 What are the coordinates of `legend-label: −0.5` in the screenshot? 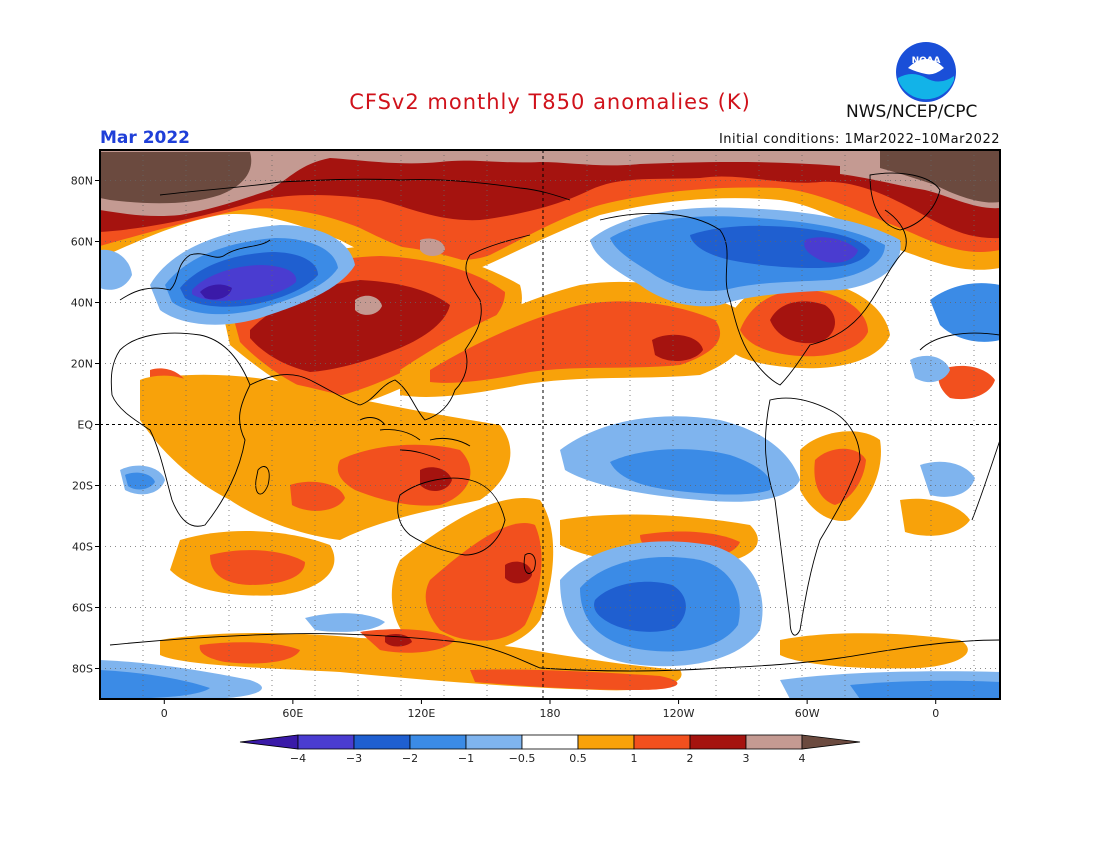 It's located at (522, 758).